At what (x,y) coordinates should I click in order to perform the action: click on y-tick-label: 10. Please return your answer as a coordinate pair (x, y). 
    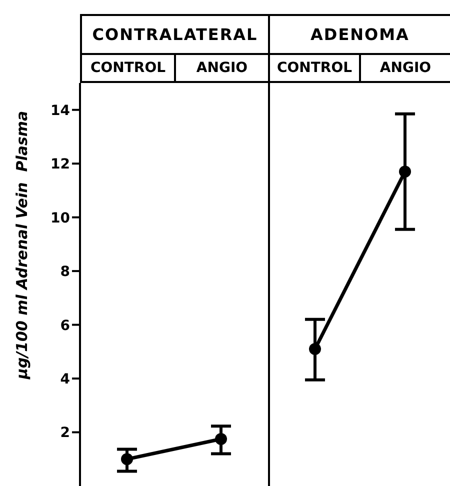
    Looking at the image, I should click on (60, 218).